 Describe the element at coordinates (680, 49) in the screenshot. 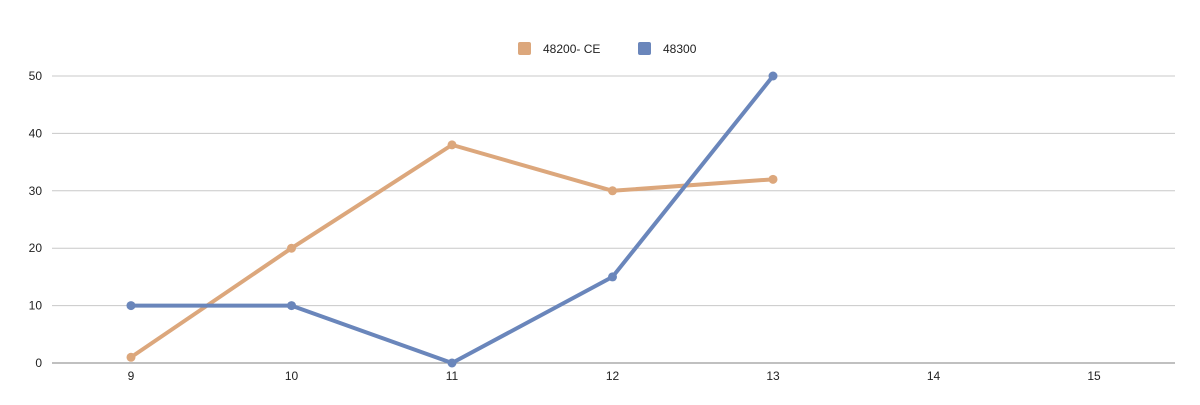

I see `legend-label: 48300` at that location.